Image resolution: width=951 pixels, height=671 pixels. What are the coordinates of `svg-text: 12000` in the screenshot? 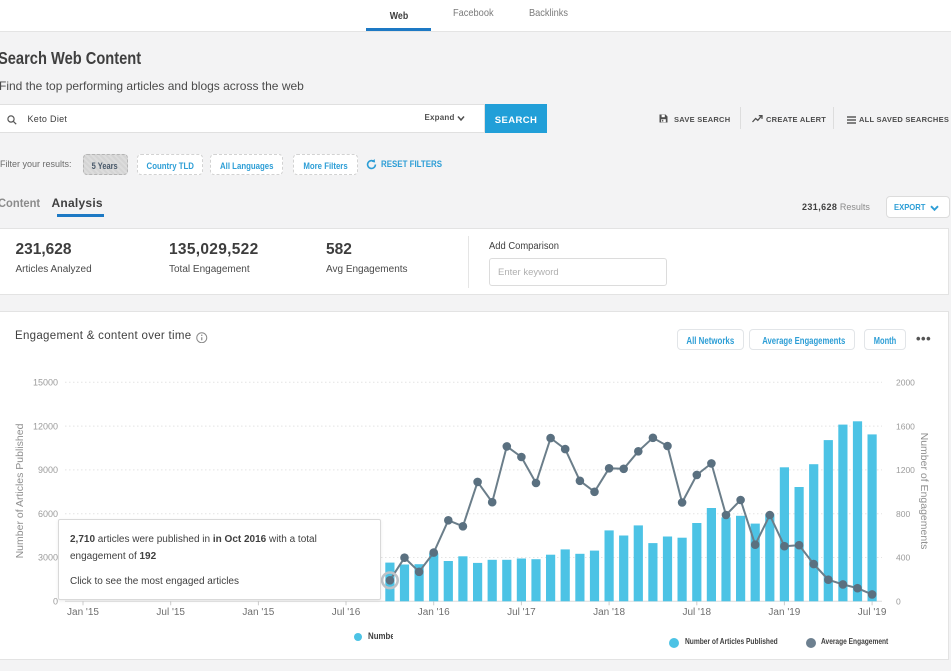 It's located at (45, 426).